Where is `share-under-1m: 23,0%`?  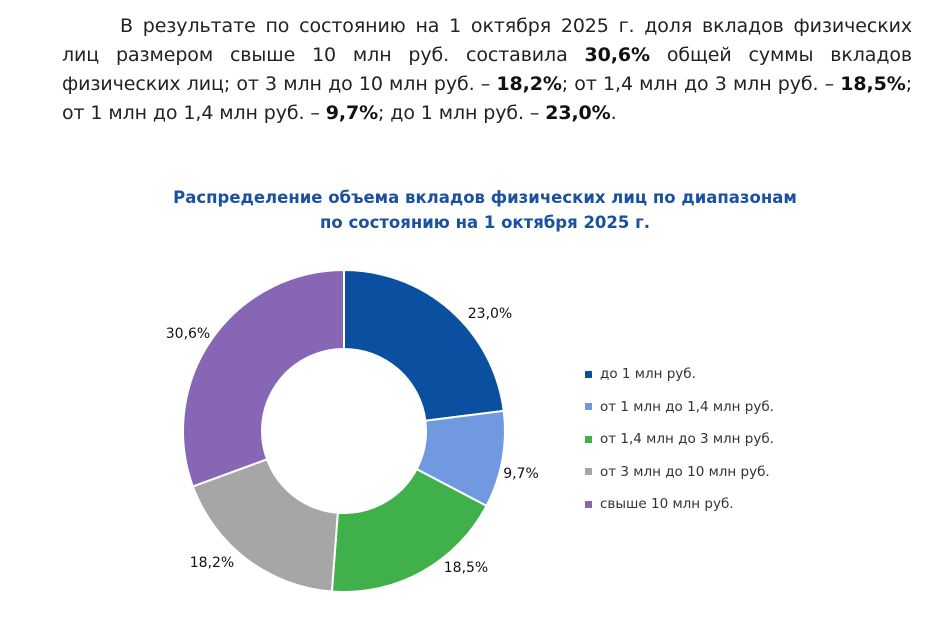
share-under-1m: 23,0% is located at coordinates (578, 113).